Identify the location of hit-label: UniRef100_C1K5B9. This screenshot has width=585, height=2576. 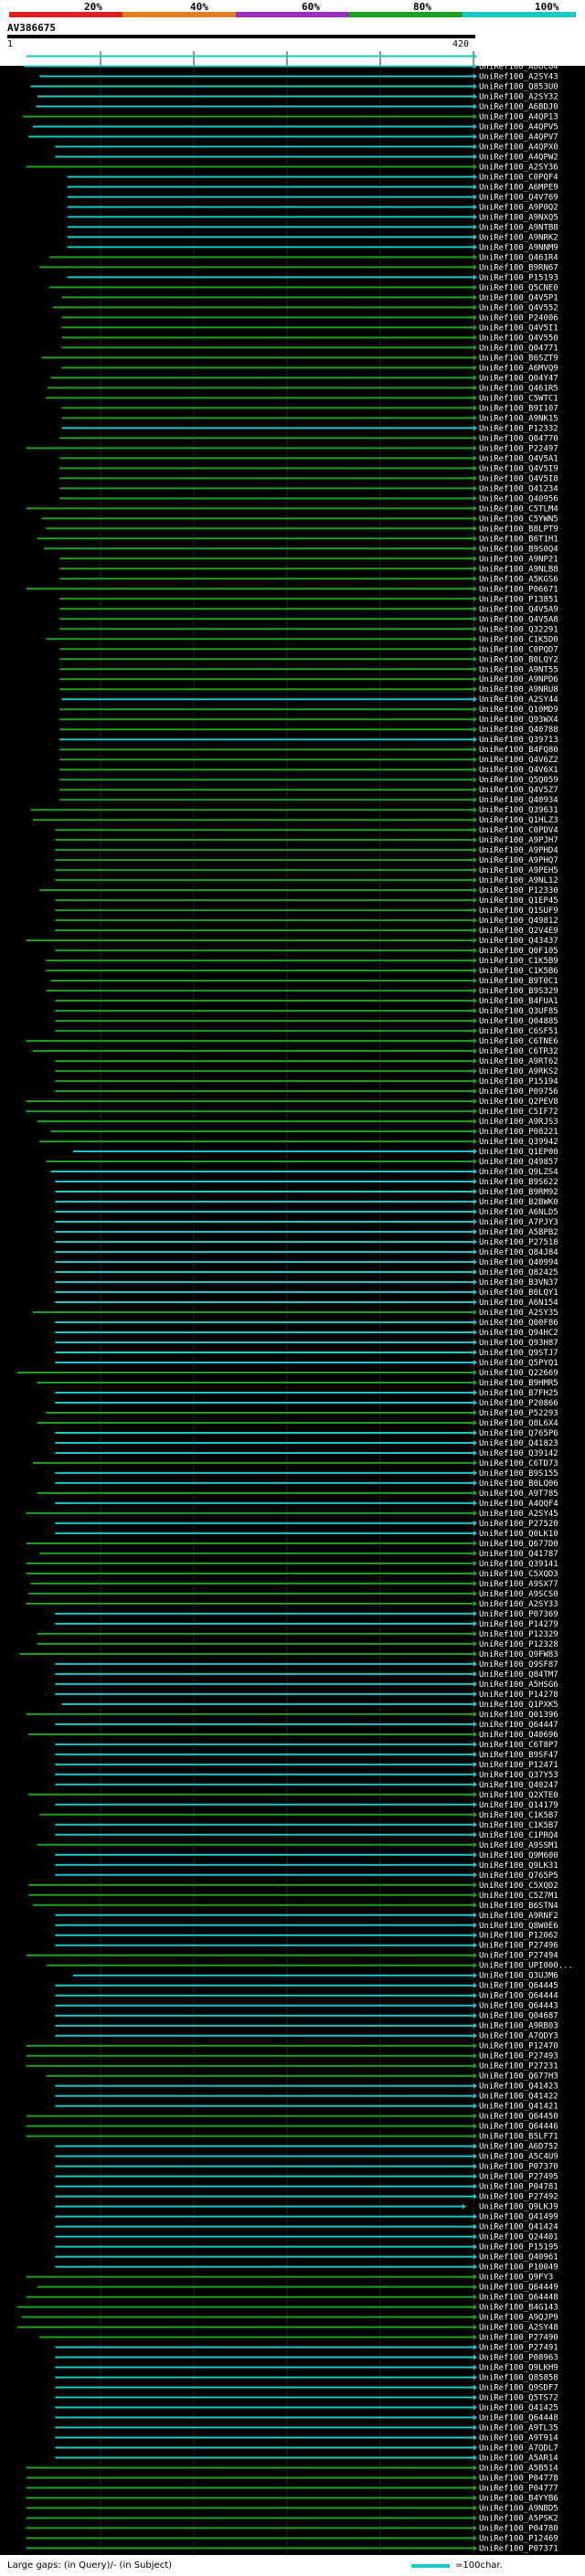
(518, 961).